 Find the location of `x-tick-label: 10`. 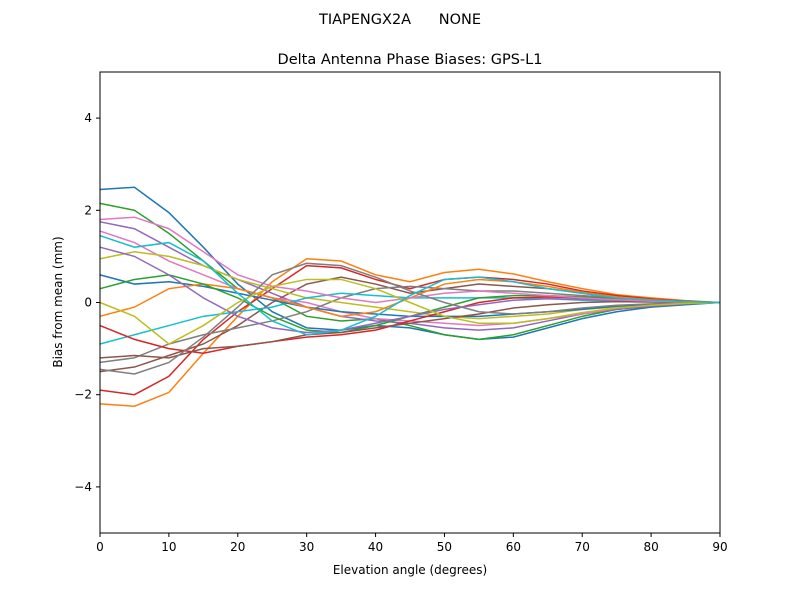

x-tick-label: 10 is located at coordinates (168, 547).